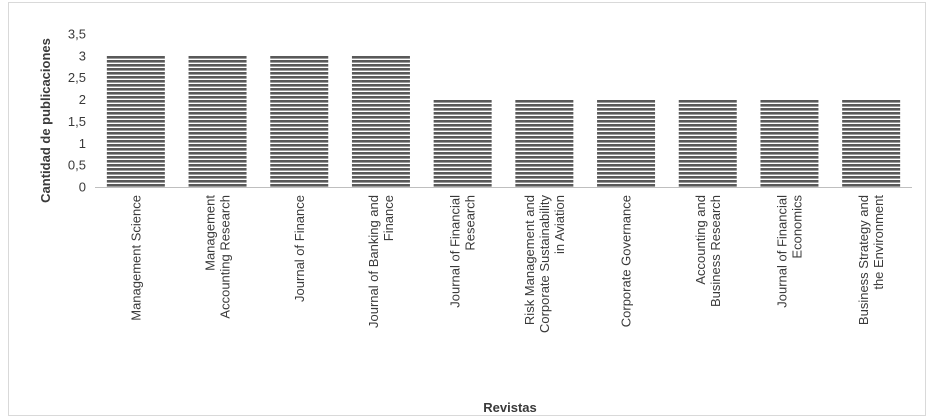  I want to click on y-tick-label: 3,5, so click(77, 34).